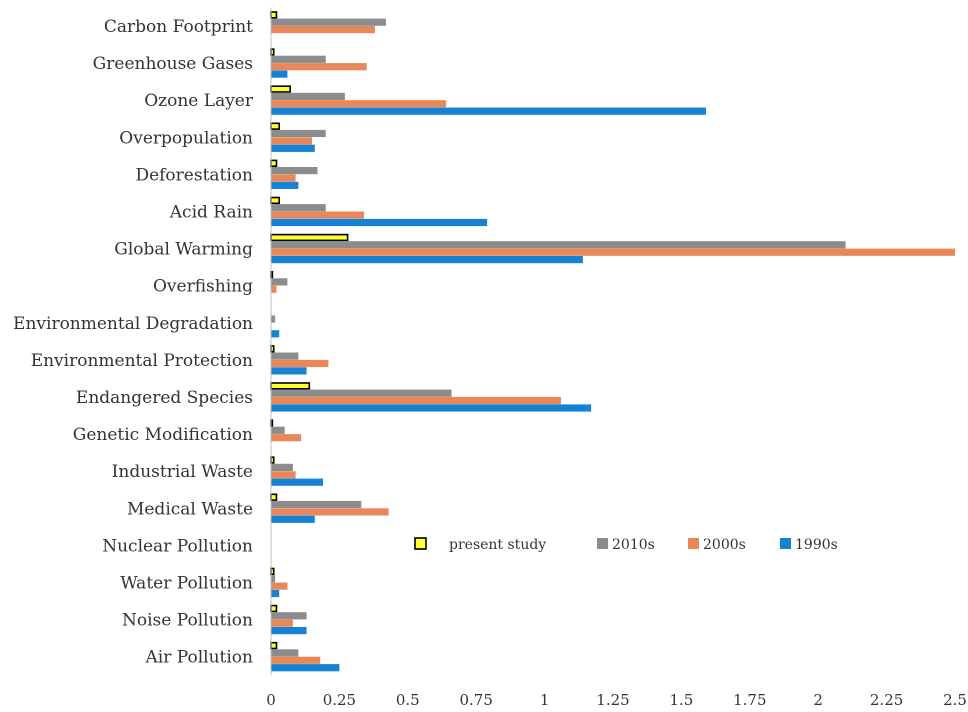  I want to click on x-tick-label: 0.25, so click(339, 700).